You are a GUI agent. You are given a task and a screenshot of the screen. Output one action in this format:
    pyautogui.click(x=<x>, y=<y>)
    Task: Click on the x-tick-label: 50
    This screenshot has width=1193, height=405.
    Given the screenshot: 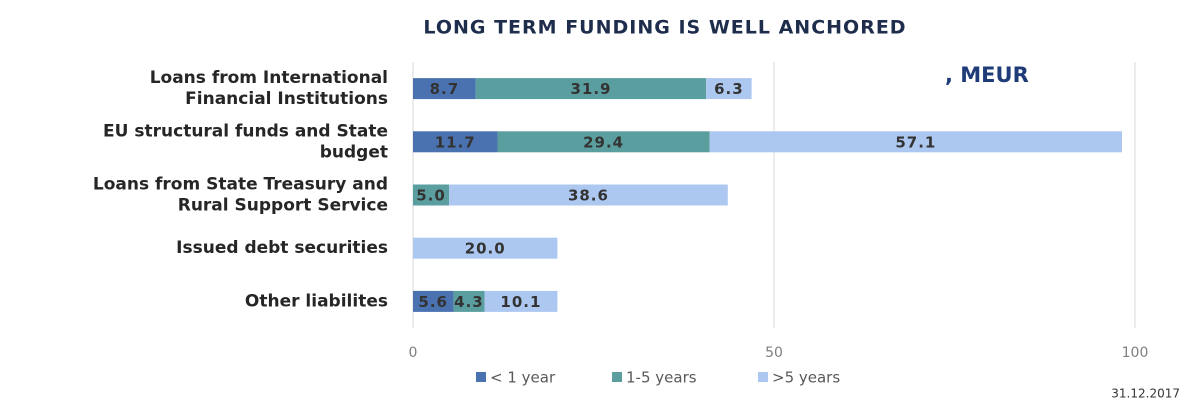 What is the action you would take?
    pyautogui.click(x=774, y=353)
    